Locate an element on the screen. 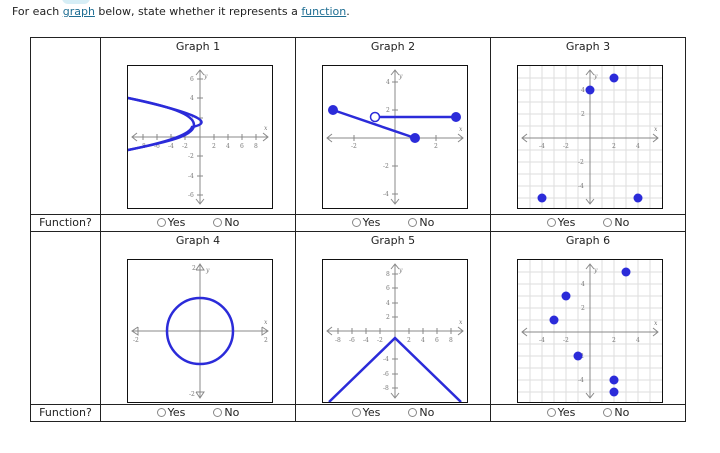  graph-2-no-radio: No is located at coordinates (421, 222).